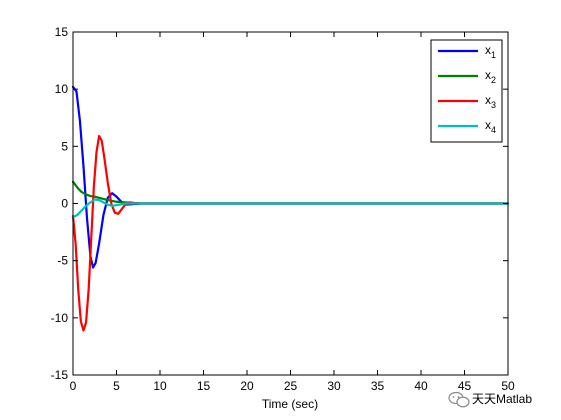 The width and height of the screenshot is (561, 420). What do you see at coordinates (247, 386) in the screenshot?
I see `x-tick-label: 20` at bounding box center [247, 386].